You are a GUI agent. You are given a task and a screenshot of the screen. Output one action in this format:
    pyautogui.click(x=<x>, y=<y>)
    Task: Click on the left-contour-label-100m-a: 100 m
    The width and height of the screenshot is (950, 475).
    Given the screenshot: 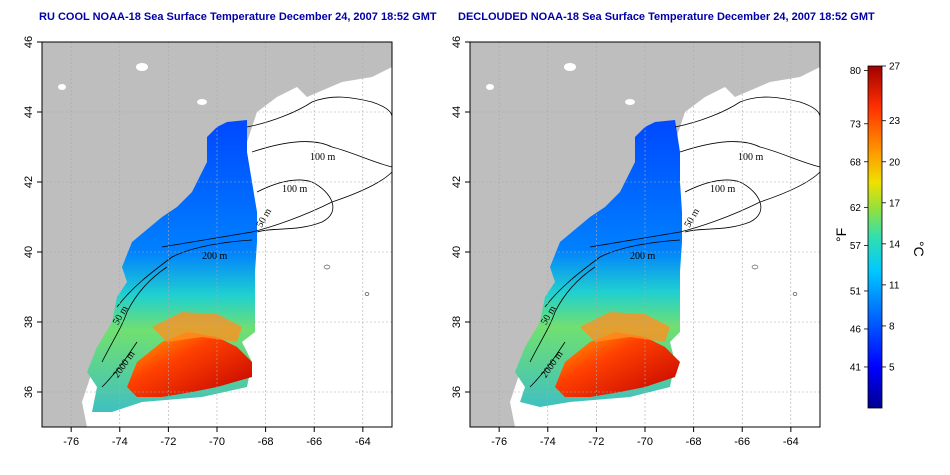 What is the action you would take?
    pyautogui.click(x=323, y=157)
    